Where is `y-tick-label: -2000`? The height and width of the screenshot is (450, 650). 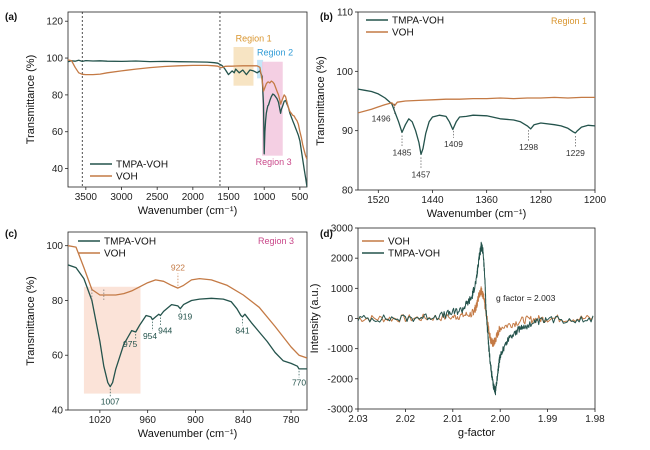
y-tick-label: -2000 is located at coordinates (340, 379).